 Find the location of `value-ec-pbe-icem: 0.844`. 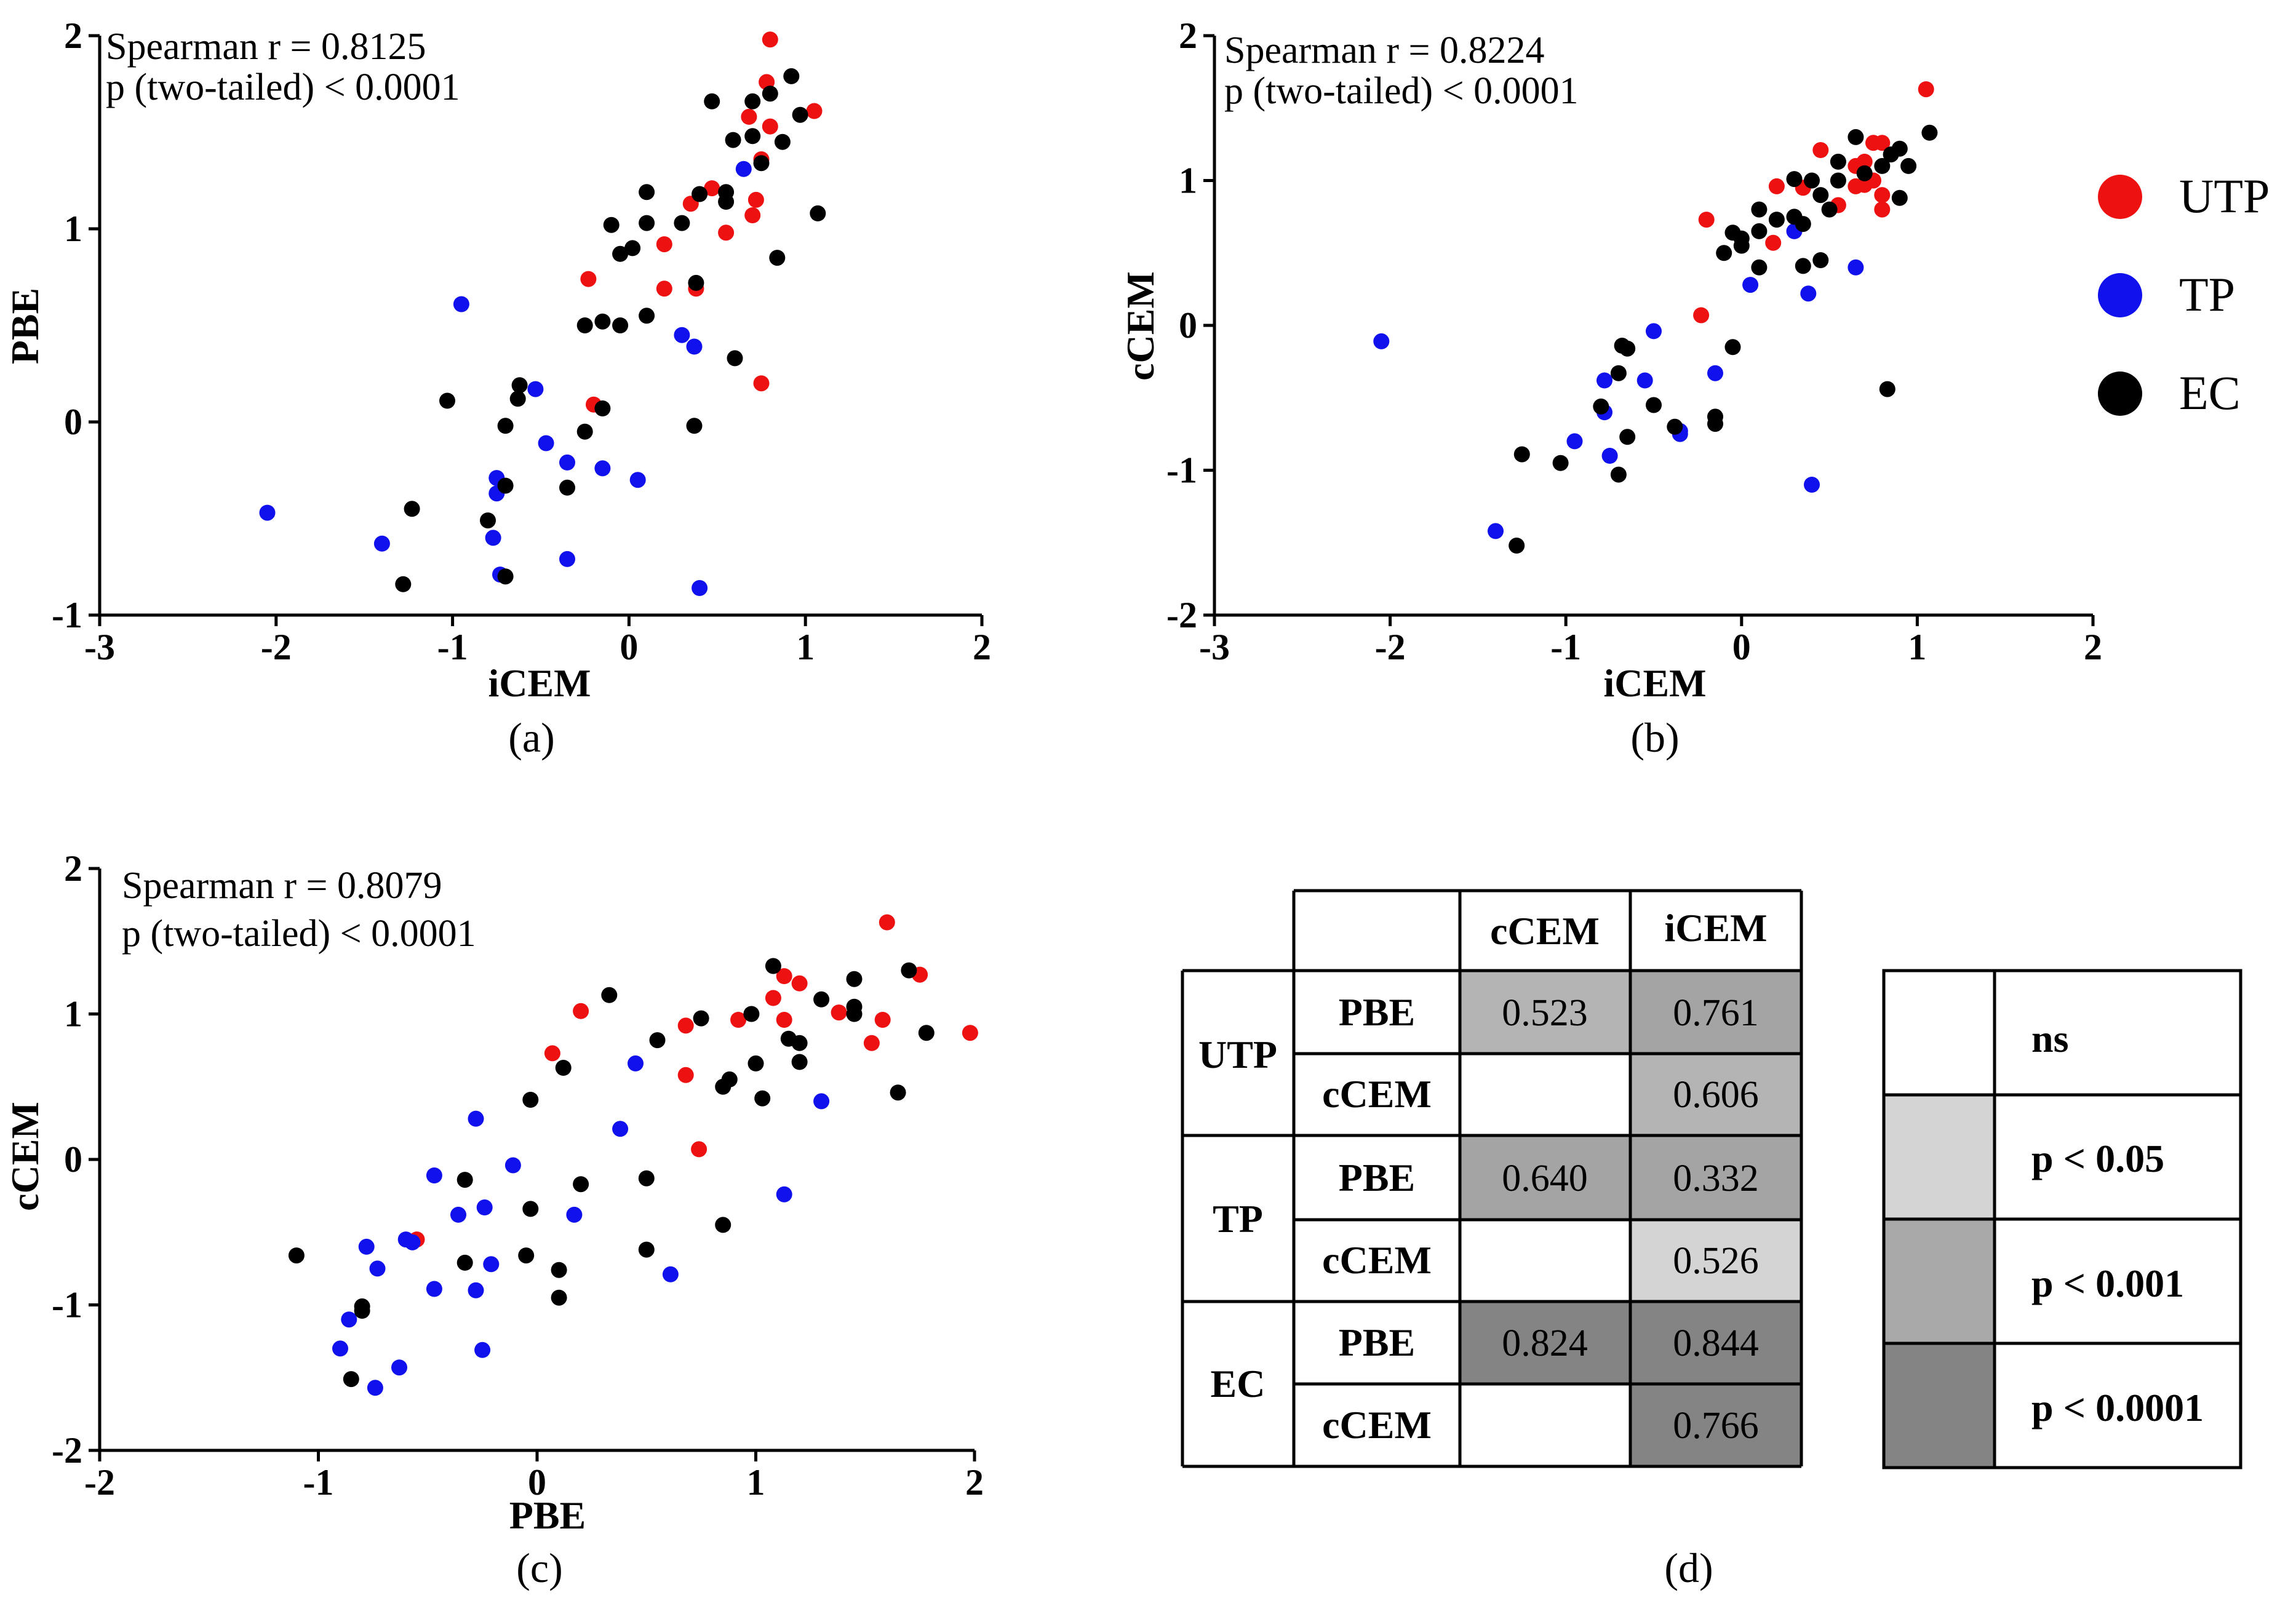

value-ec-pbe-icem: 0.844 is located at coordinates (1716, 1343).